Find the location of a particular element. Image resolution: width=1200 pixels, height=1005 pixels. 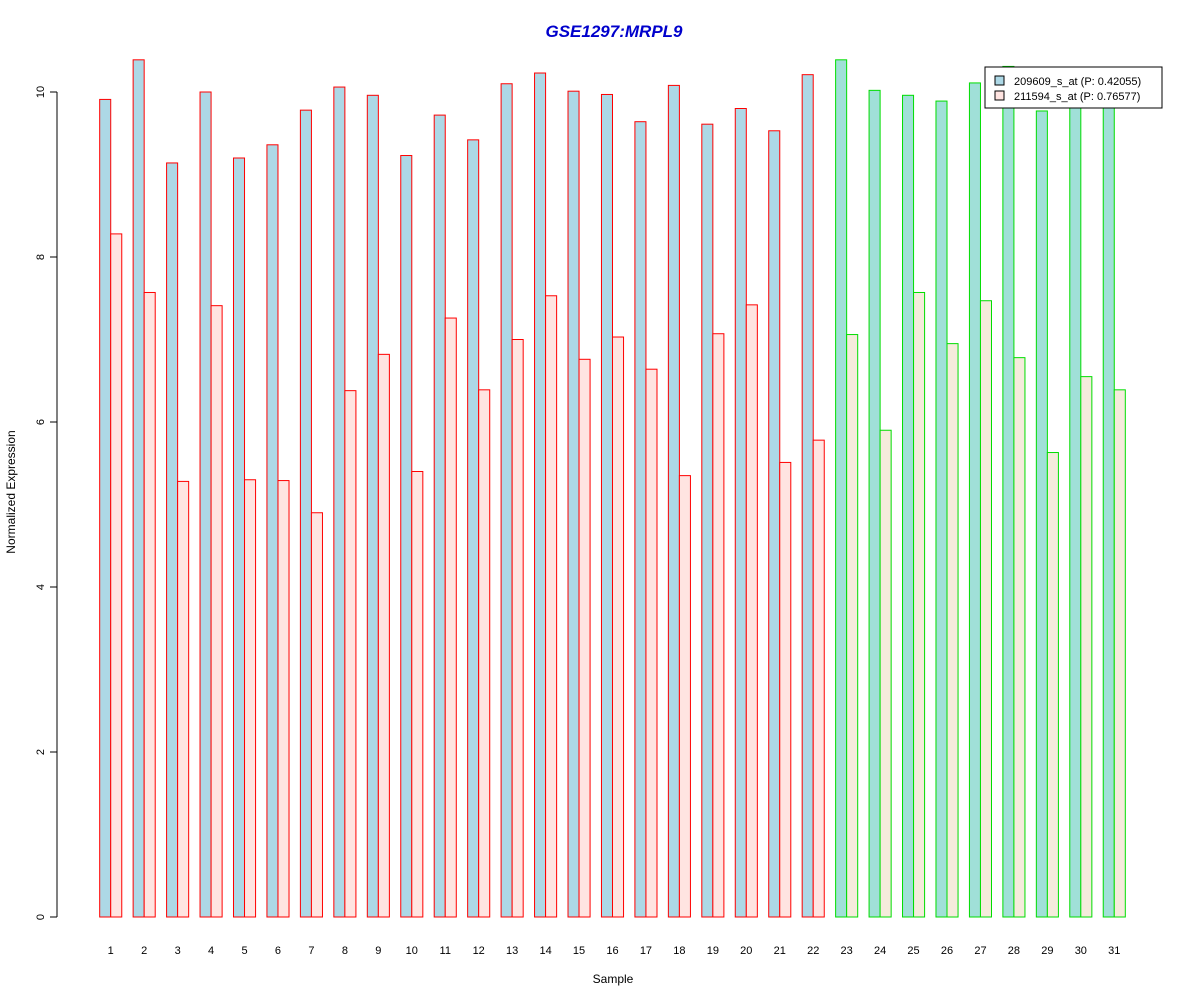

x-tick-label: 9 is located at coordinates (378, 951).